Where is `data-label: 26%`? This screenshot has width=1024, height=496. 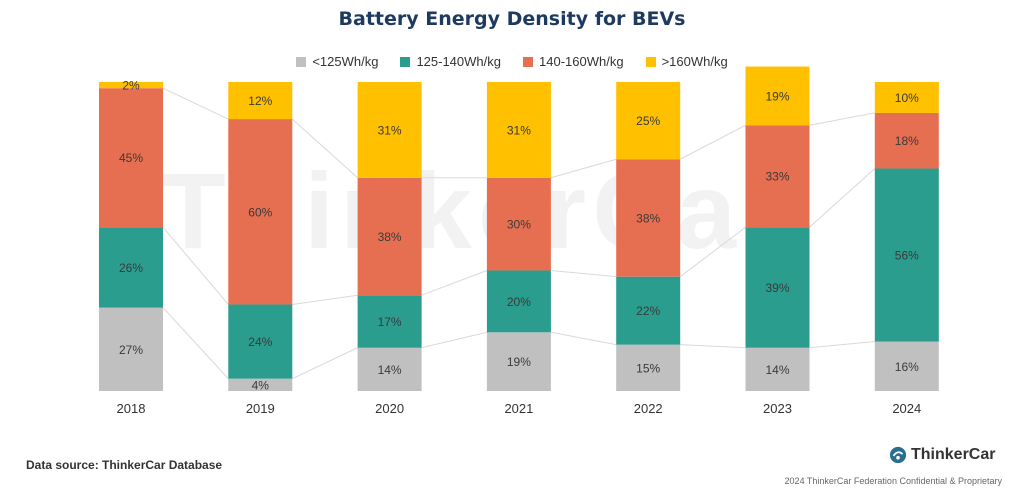
data-label: 26% is located at coordinates (131, 268).